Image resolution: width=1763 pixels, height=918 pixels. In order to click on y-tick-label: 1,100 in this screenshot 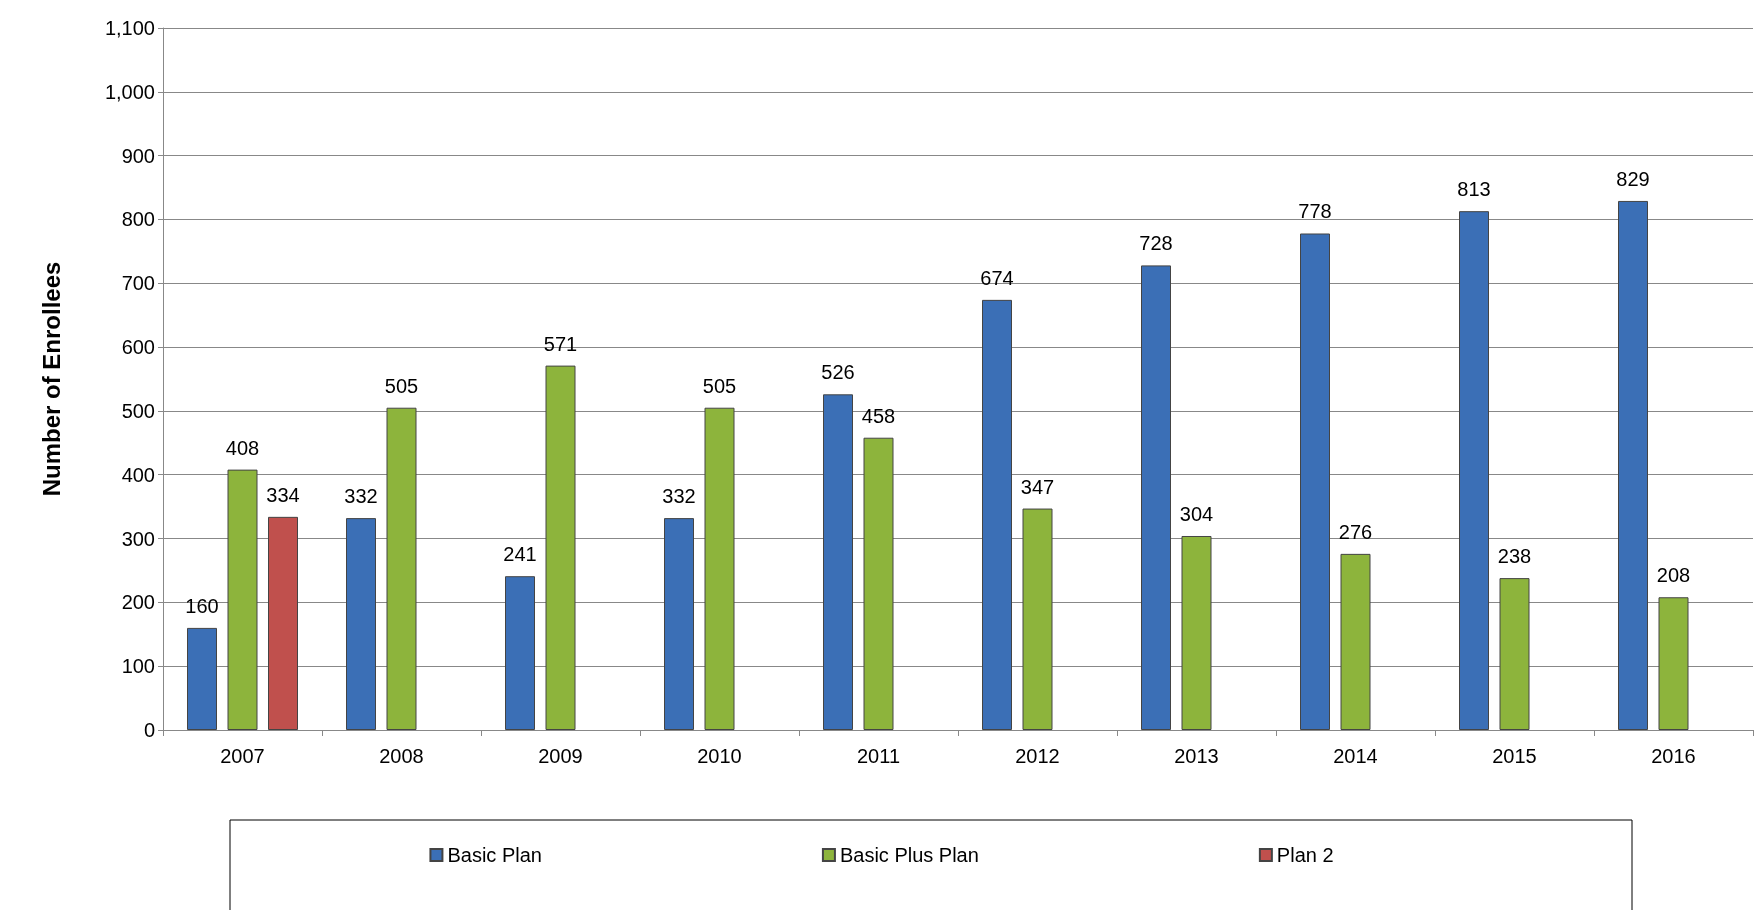, I will do `click(129, 28)`.